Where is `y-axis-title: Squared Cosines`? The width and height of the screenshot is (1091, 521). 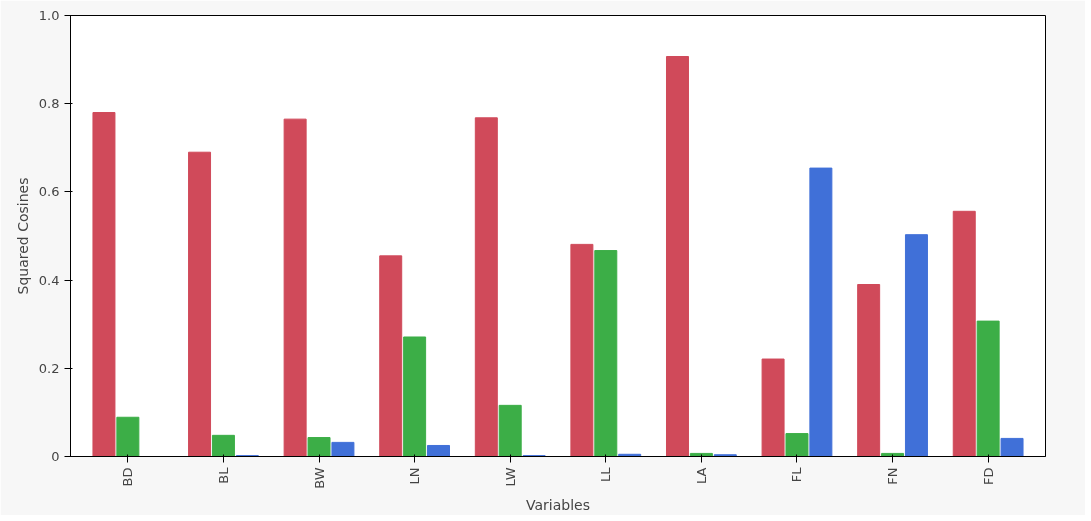
y-axis-title: Squared Cosines is located at coordinates (22, 236).